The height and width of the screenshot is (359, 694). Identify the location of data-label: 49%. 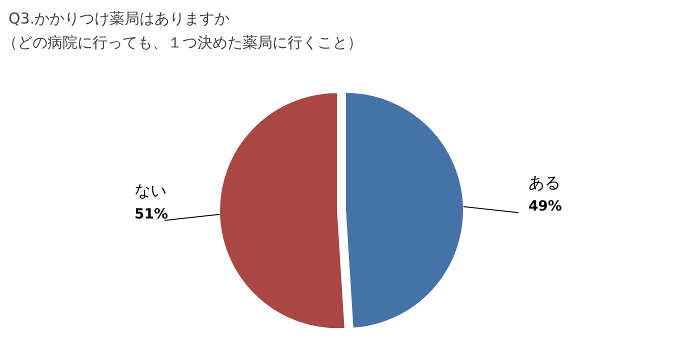
(545, 206).